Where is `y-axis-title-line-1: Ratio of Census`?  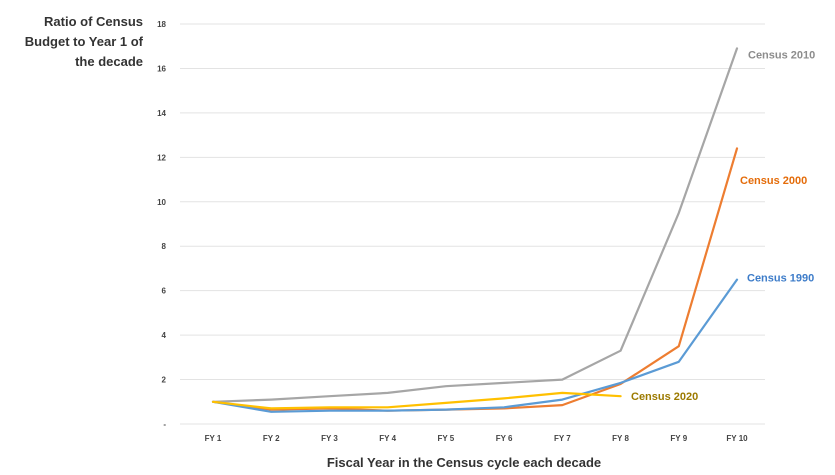
y-axis-title-line-1: Ratio of Census is located at coordinates (93, 21).